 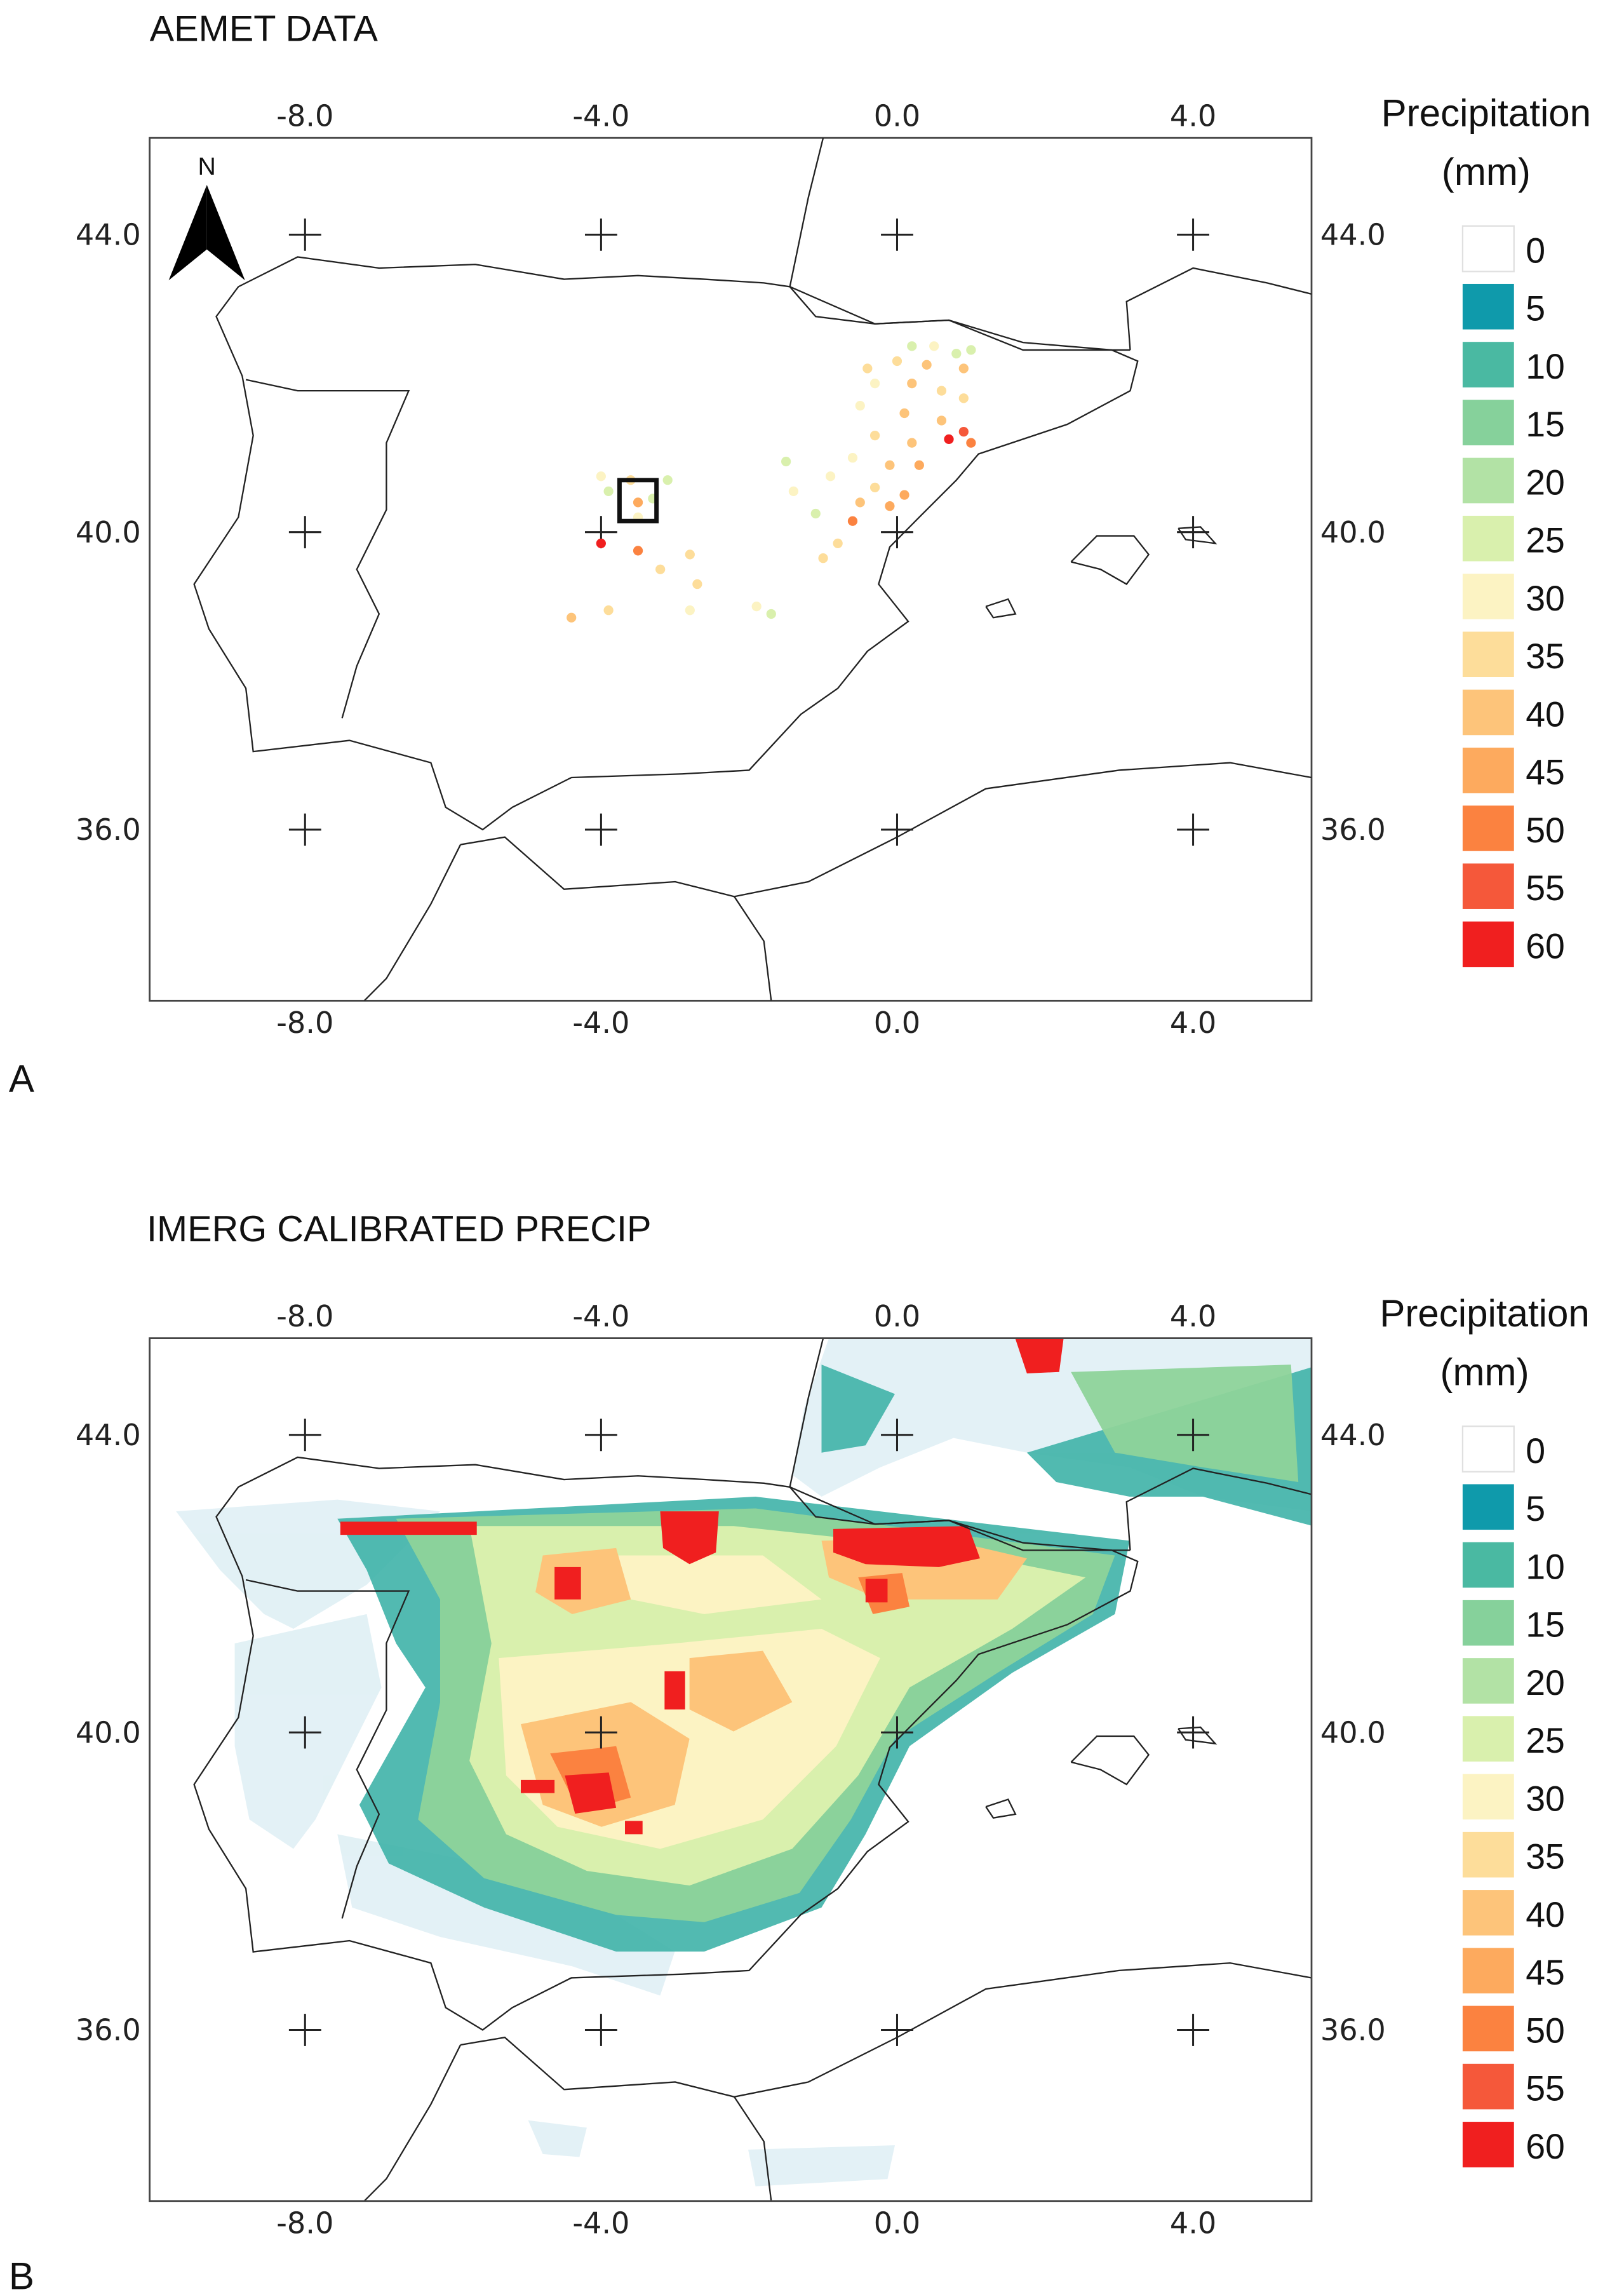 What do you see at coordinates (264, 29) in the screenshot?
I see `panel-a-title: AEMET DATA` at bounding box center [264, 29].